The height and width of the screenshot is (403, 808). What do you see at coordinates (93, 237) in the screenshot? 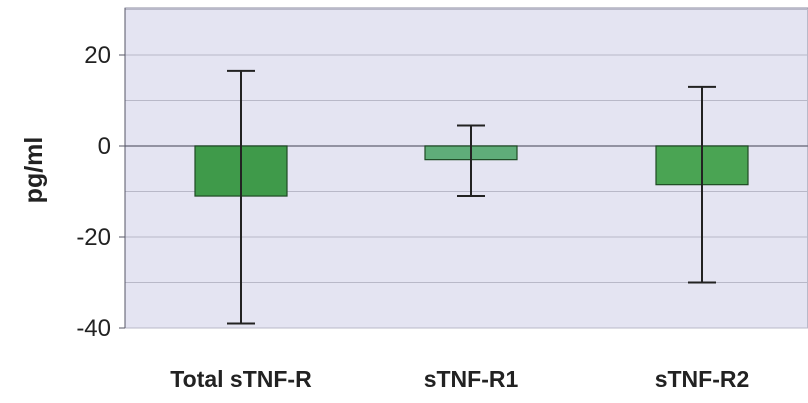
I see `y-tick-label: -20` at bounding box center [93, 237].